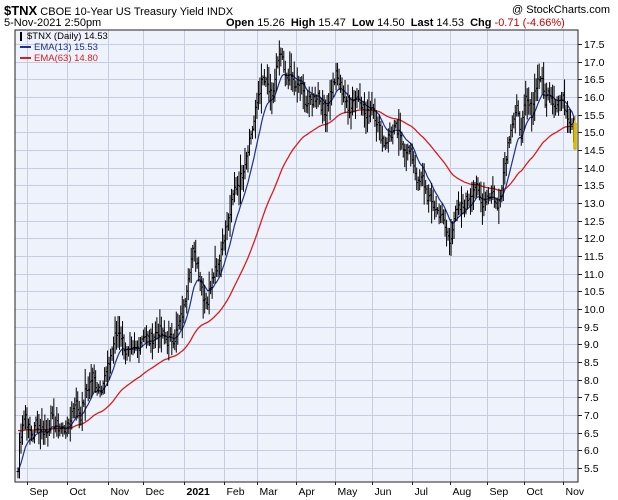  What do you see at coordinates (421, 492) in the screenshot?
I see `x-tick-label: Jul` at bounding box center [421, 492].